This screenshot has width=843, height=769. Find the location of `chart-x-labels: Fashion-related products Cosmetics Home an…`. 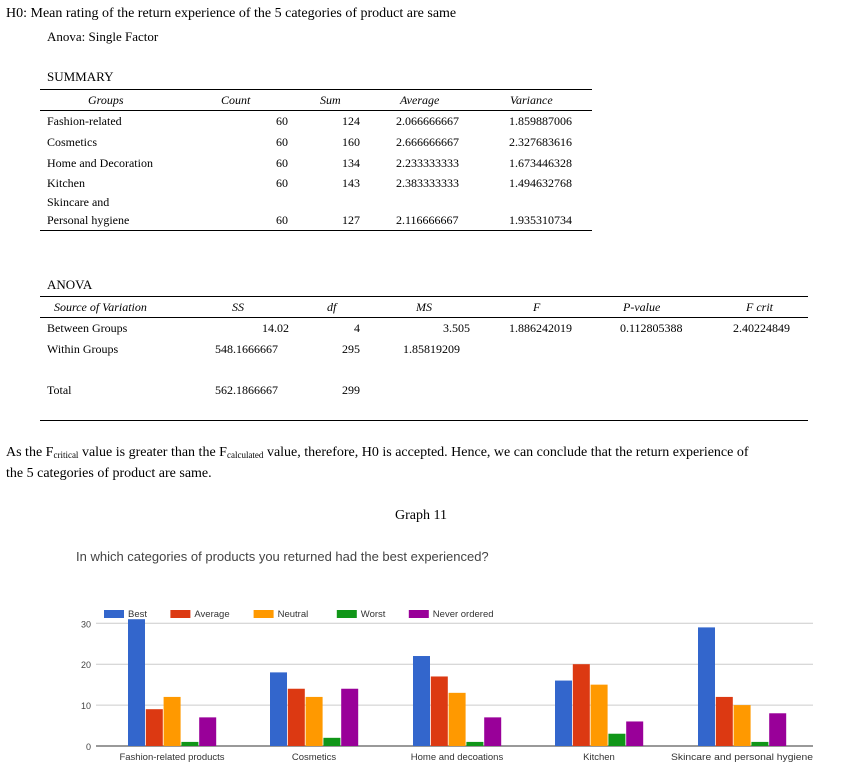

chart-x-labels: Fashion-related products Cosmetics Home an… is located at coordinates (466, 757).